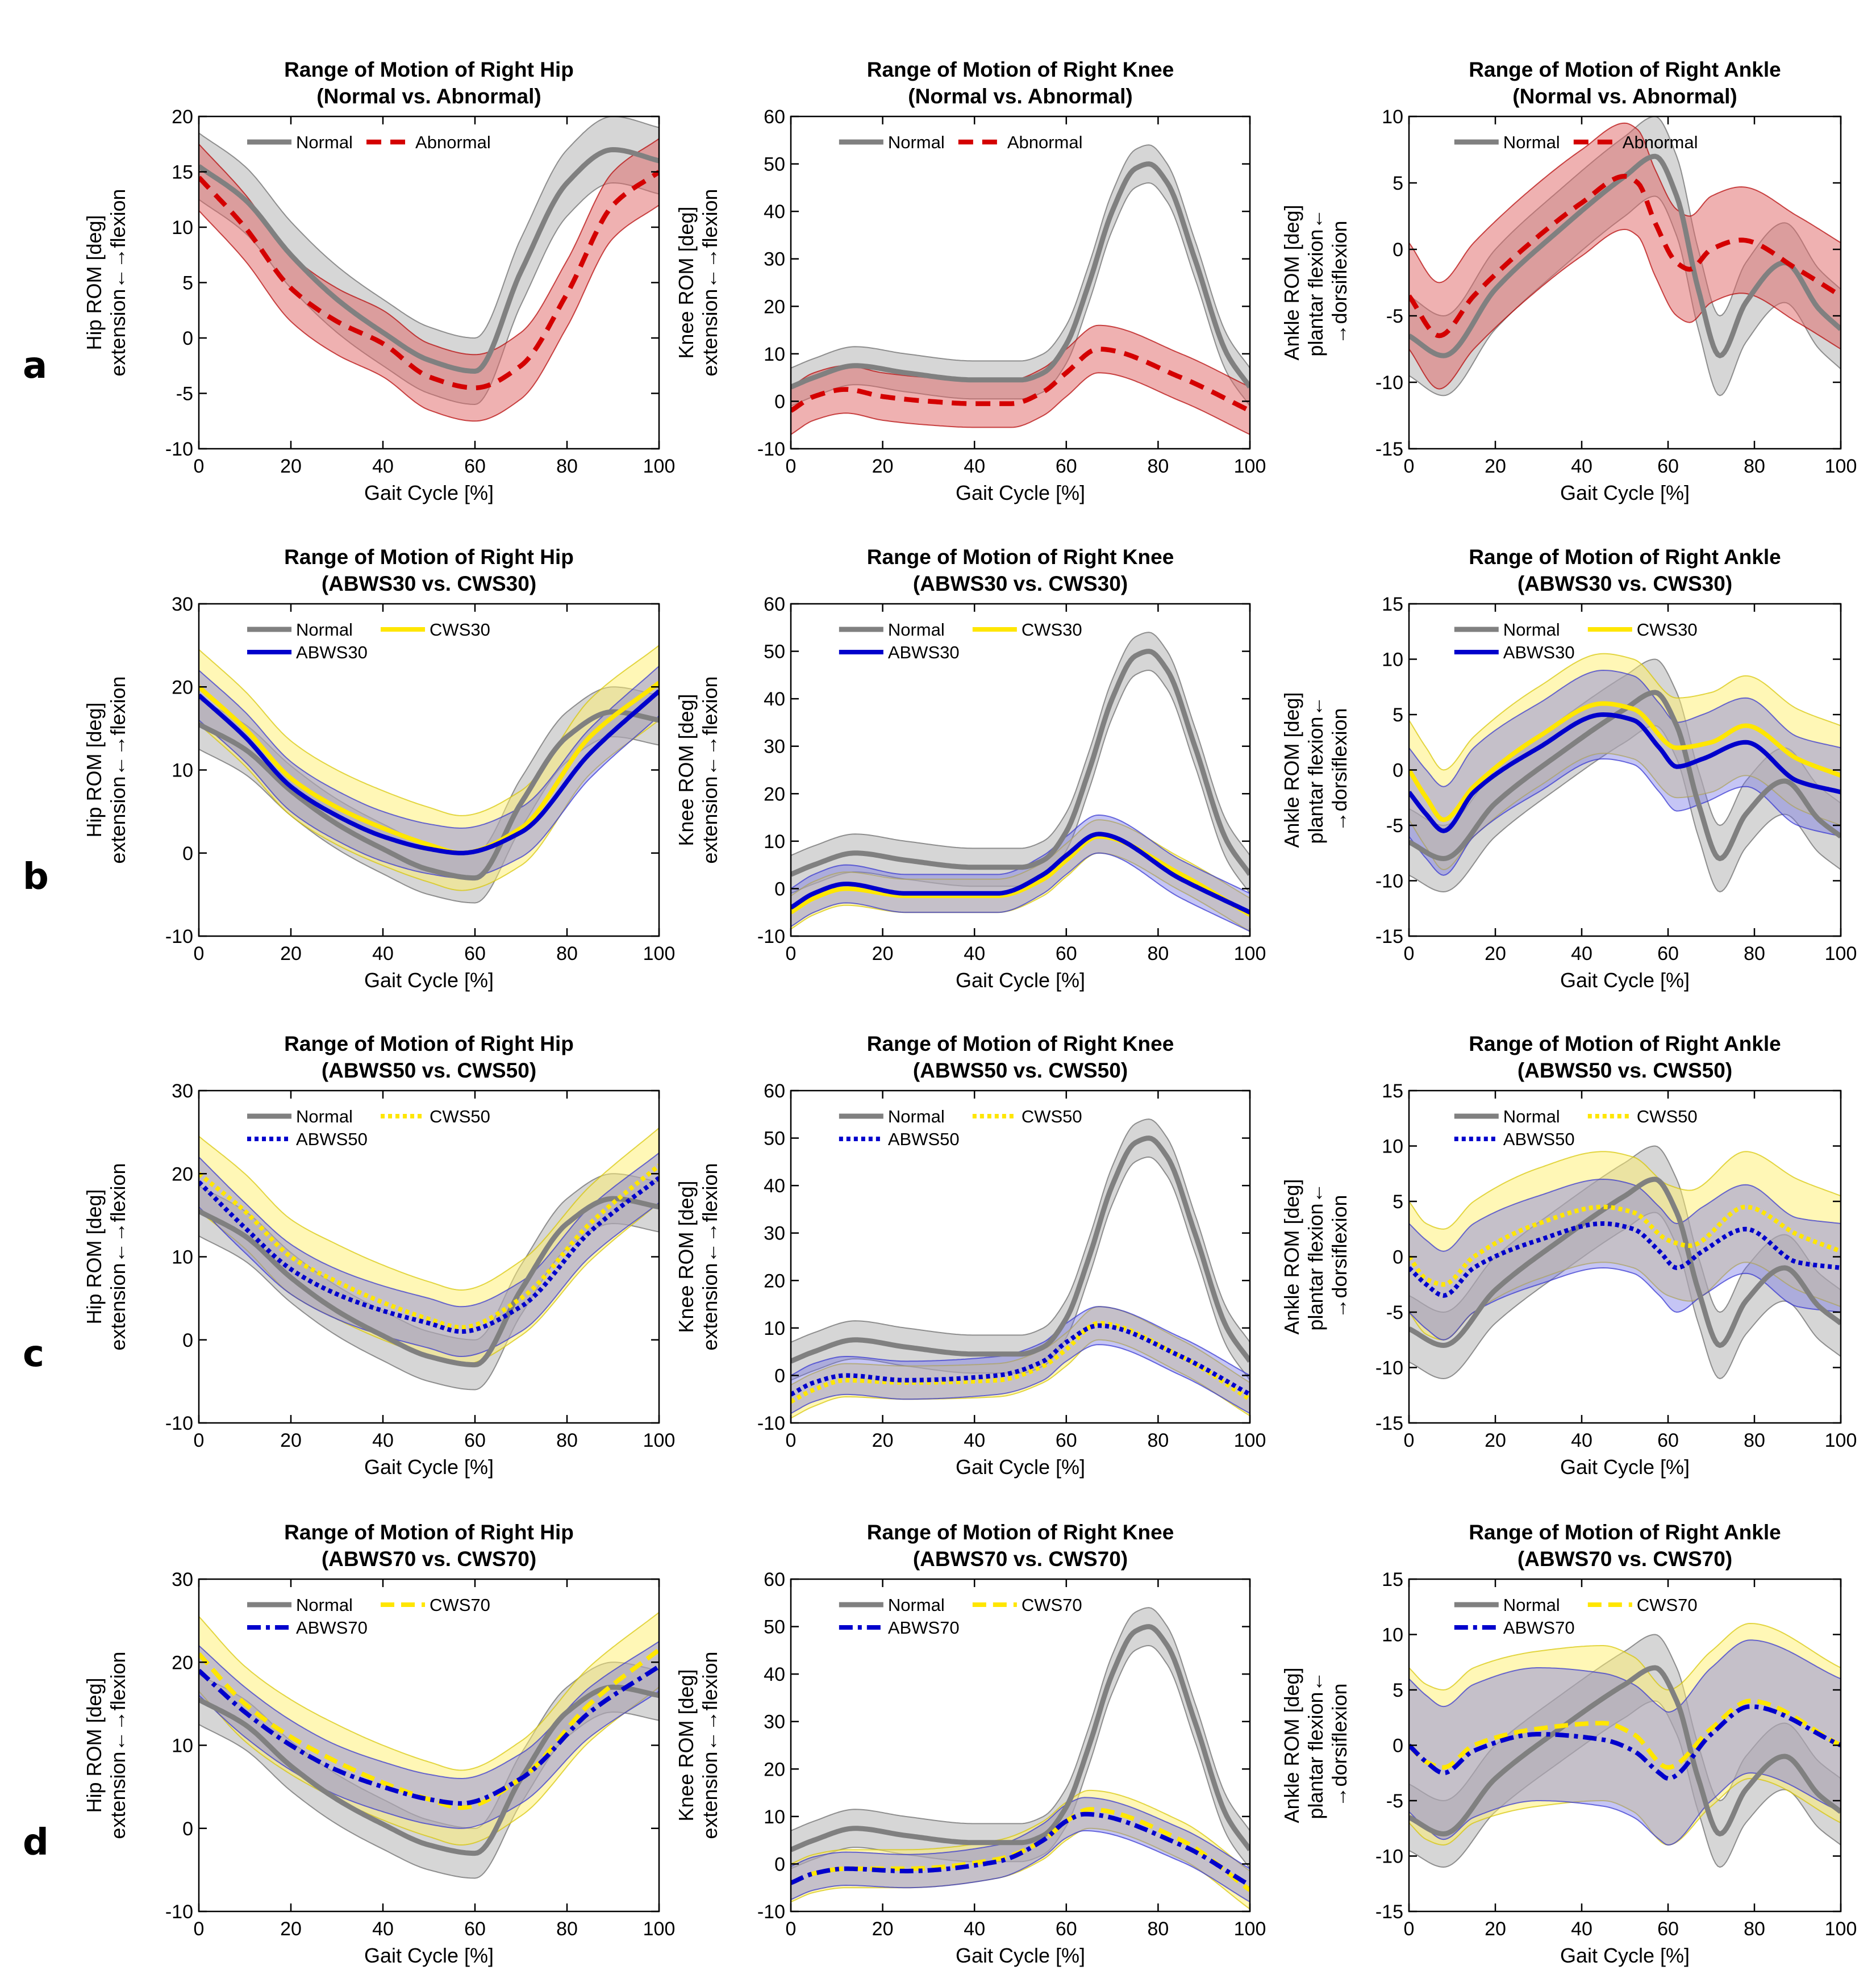 The height and width of the screenshot is (1983, 1876). Describe the element at coordinates (1020, 97) in the screenshot. I see `panel-title: (Normal vs. Abnormal)` at that location.